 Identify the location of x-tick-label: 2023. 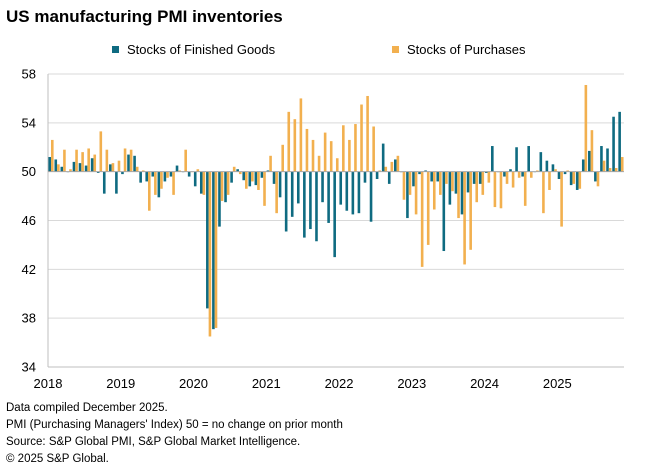
(411, 383).